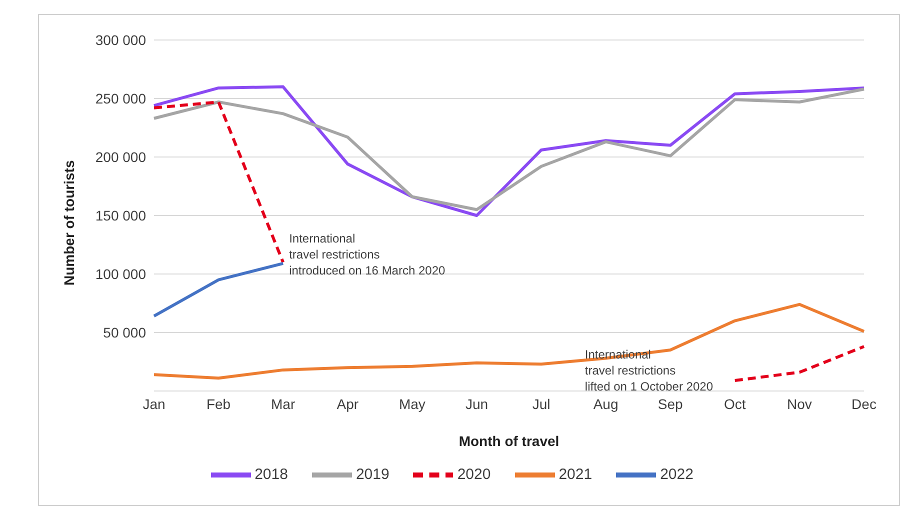 This screenshot has height=522, width=904. I want to click on legend-label: 2020, so click(474, 474).